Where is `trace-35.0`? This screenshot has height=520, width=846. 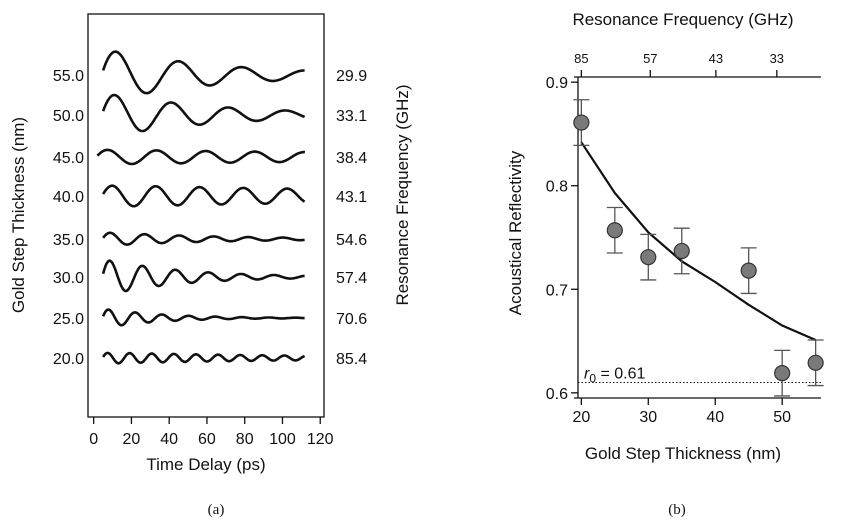
trace-35.0 is located at coordinates (203, 238).